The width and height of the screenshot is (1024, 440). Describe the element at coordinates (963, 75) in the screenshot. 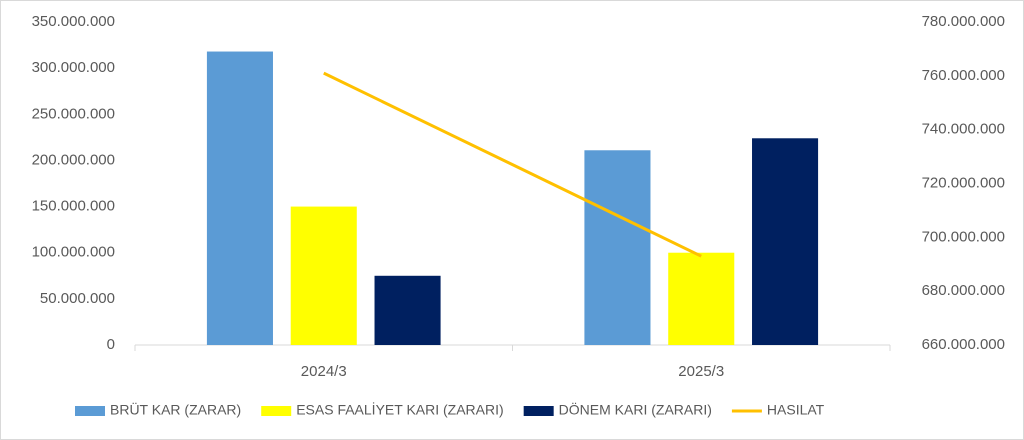

I see `y2-tick-label: 760.000.000` at that location.